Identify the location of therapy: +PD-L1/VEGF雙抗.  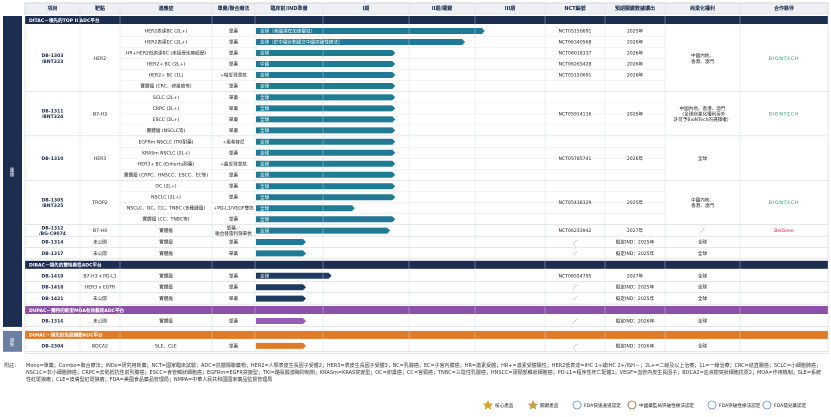
(233, 208).